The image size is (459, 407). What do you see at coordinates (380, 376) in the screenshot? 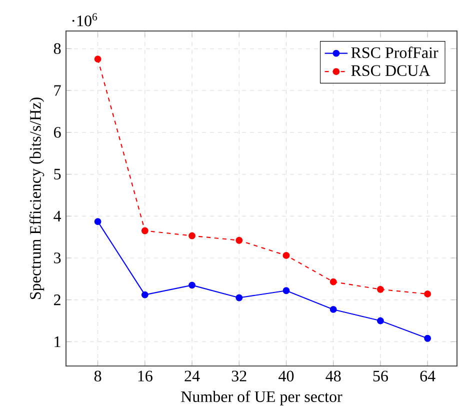
I see `x-tick-label: 56` at bounding box center [380, 376].